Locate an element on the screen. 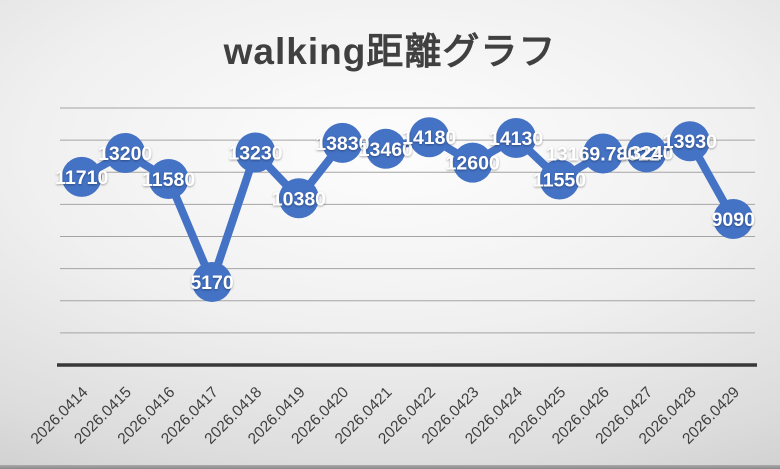 This screenshot has width=780, height=469. data-label: 13230 is located at coordinates (255, 153).